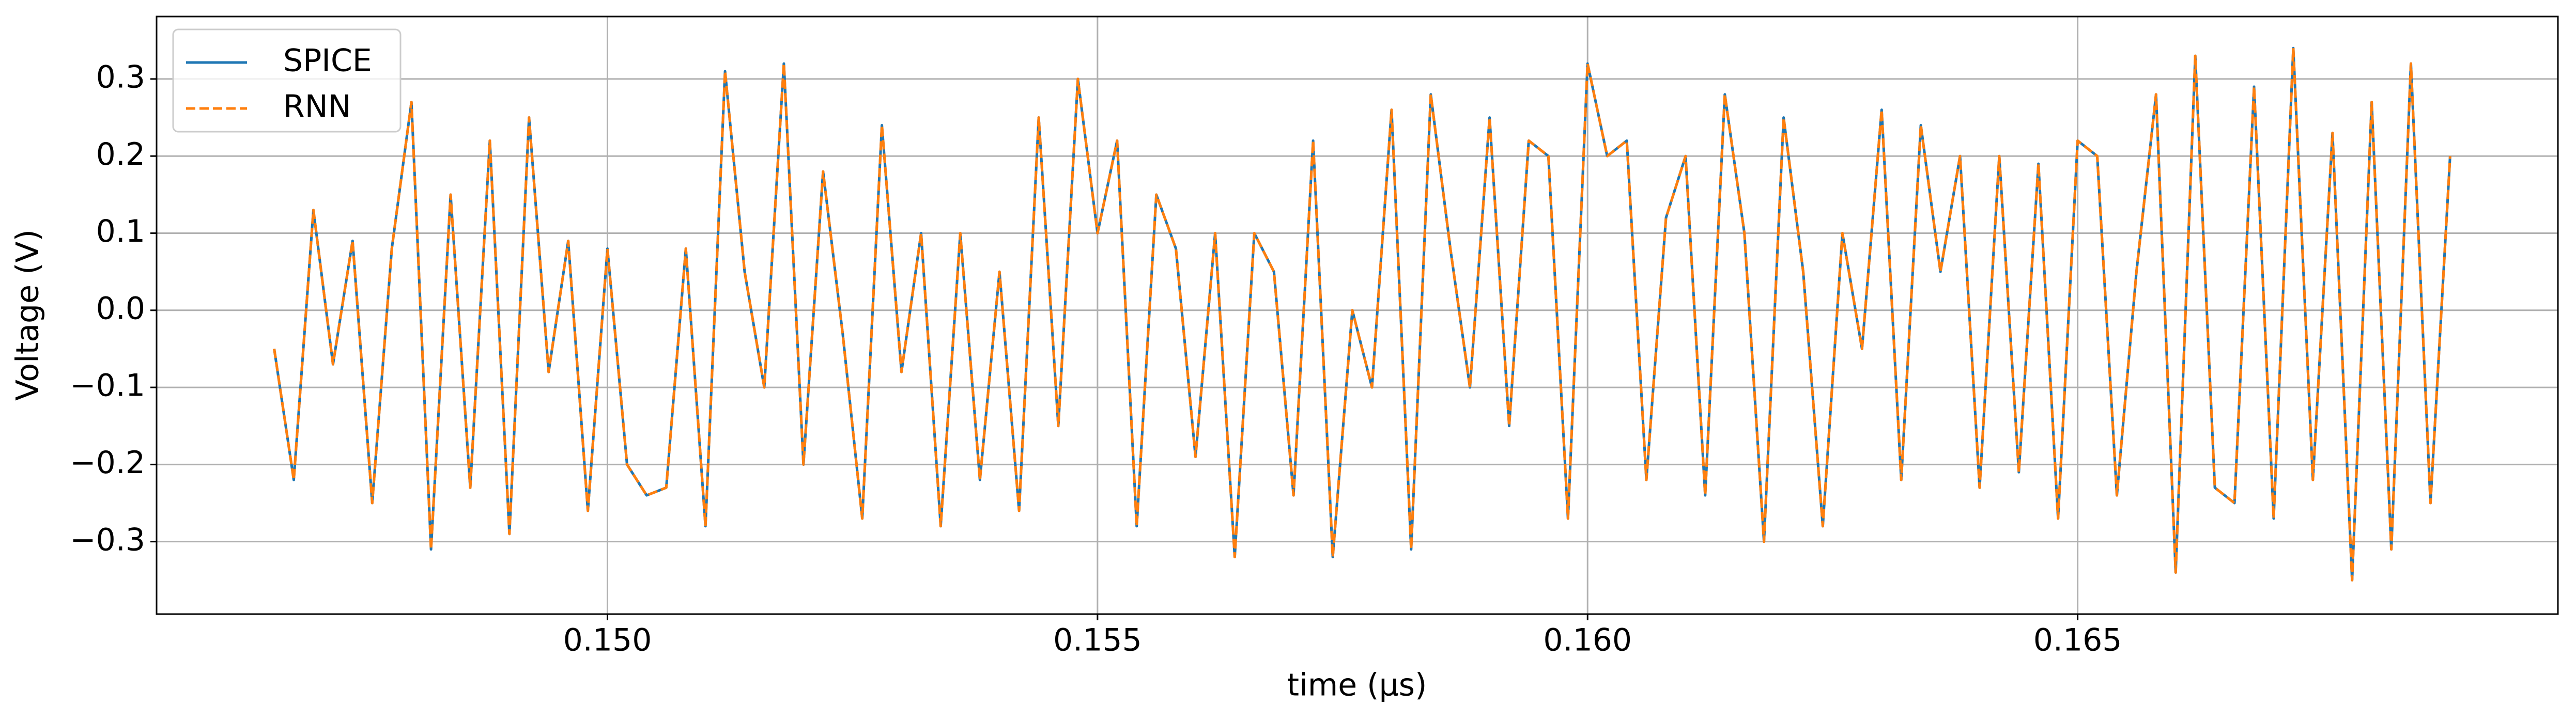 Image resolution: width=2576 pixels, height=721 pixels. Describe the element at coordinates (108, 386) in the screenshot. I see `y-tick-label: −0.1` at that location.